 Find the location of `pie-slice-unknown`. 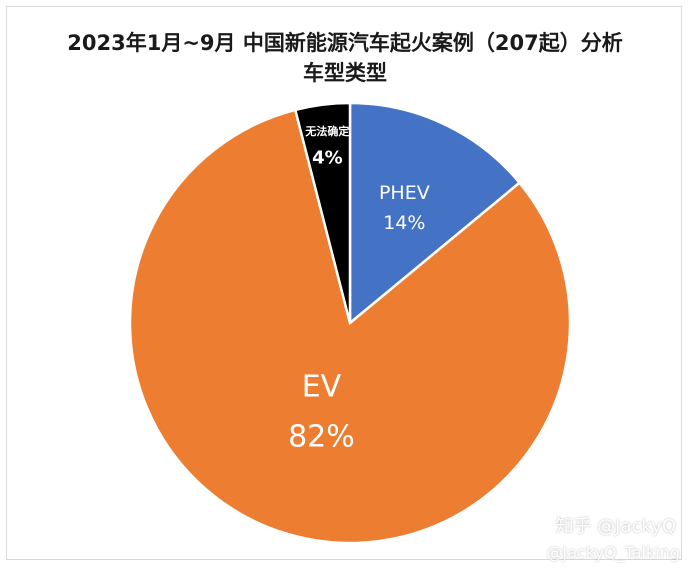

pie-slice-unknown is located at coordinates (322, 212).